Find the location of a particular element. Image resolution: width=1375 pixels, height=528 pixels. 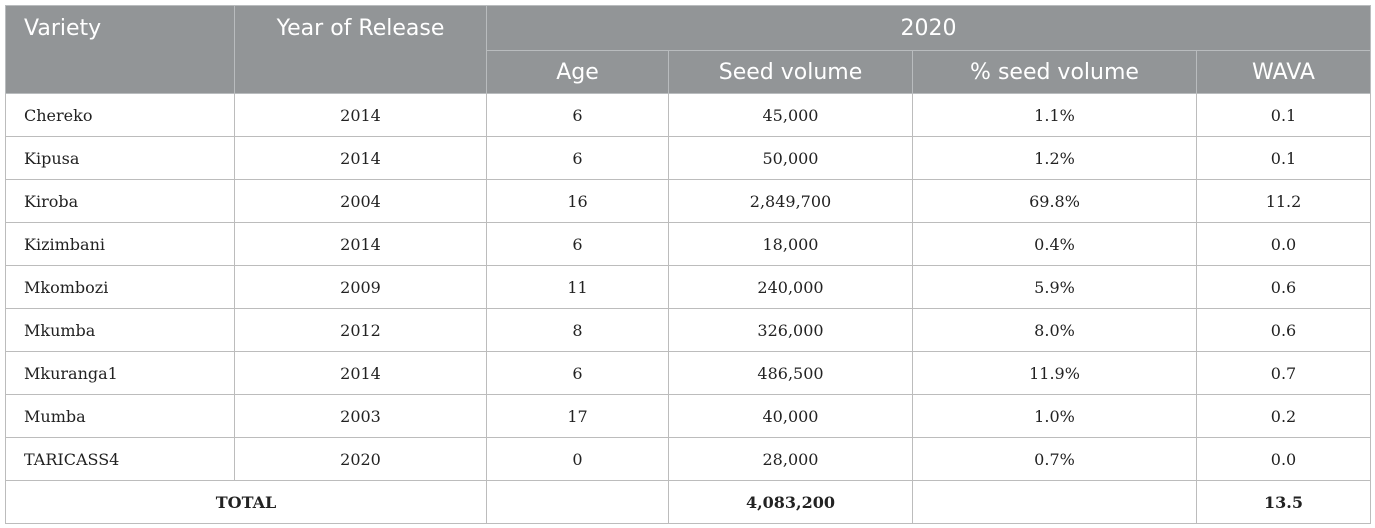

table-row: Chereko 2014 6 45,000 1.1% 0.1 is located at coordinates (688, 115).